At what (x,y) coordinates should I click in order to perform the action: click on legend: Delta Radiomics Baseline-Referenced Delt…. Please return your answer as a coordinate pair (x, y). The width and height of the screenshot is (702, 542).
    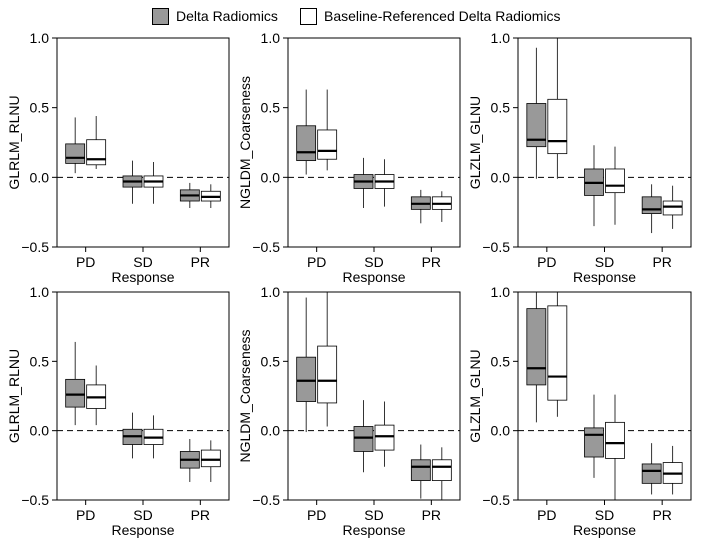
    Looking at the image, I should click on (351, 15).